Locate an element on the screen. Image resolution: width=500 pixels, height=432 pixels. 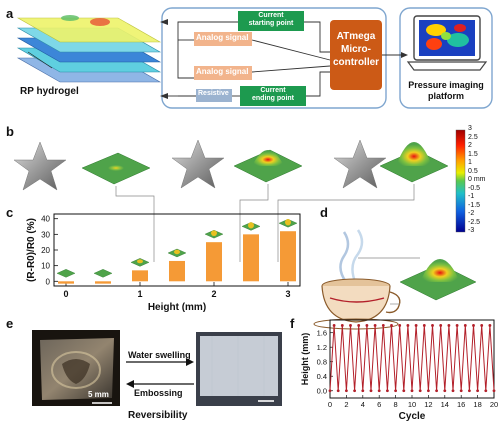
current-start-label: Current starting point is located at coordinates (271, 19).